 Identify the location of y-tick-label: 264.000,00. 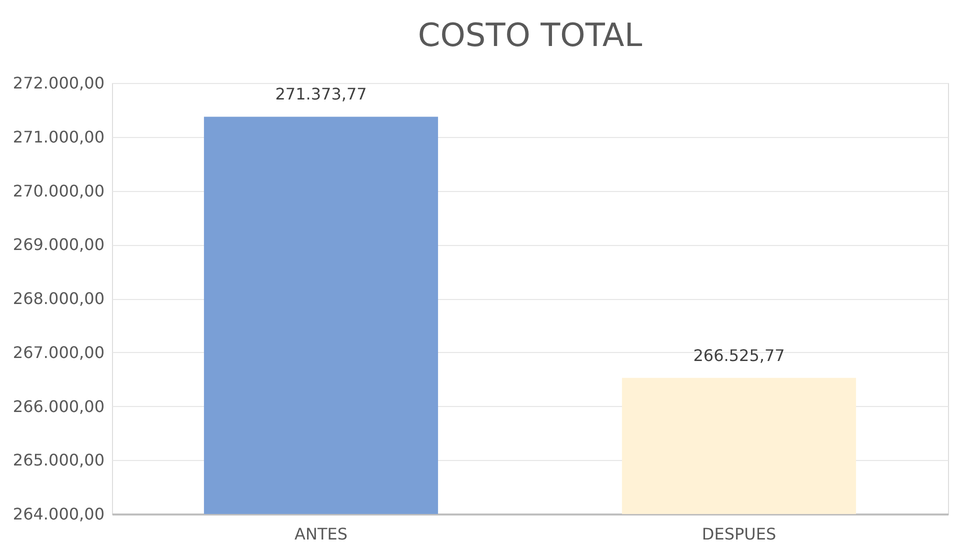
(58, 514).